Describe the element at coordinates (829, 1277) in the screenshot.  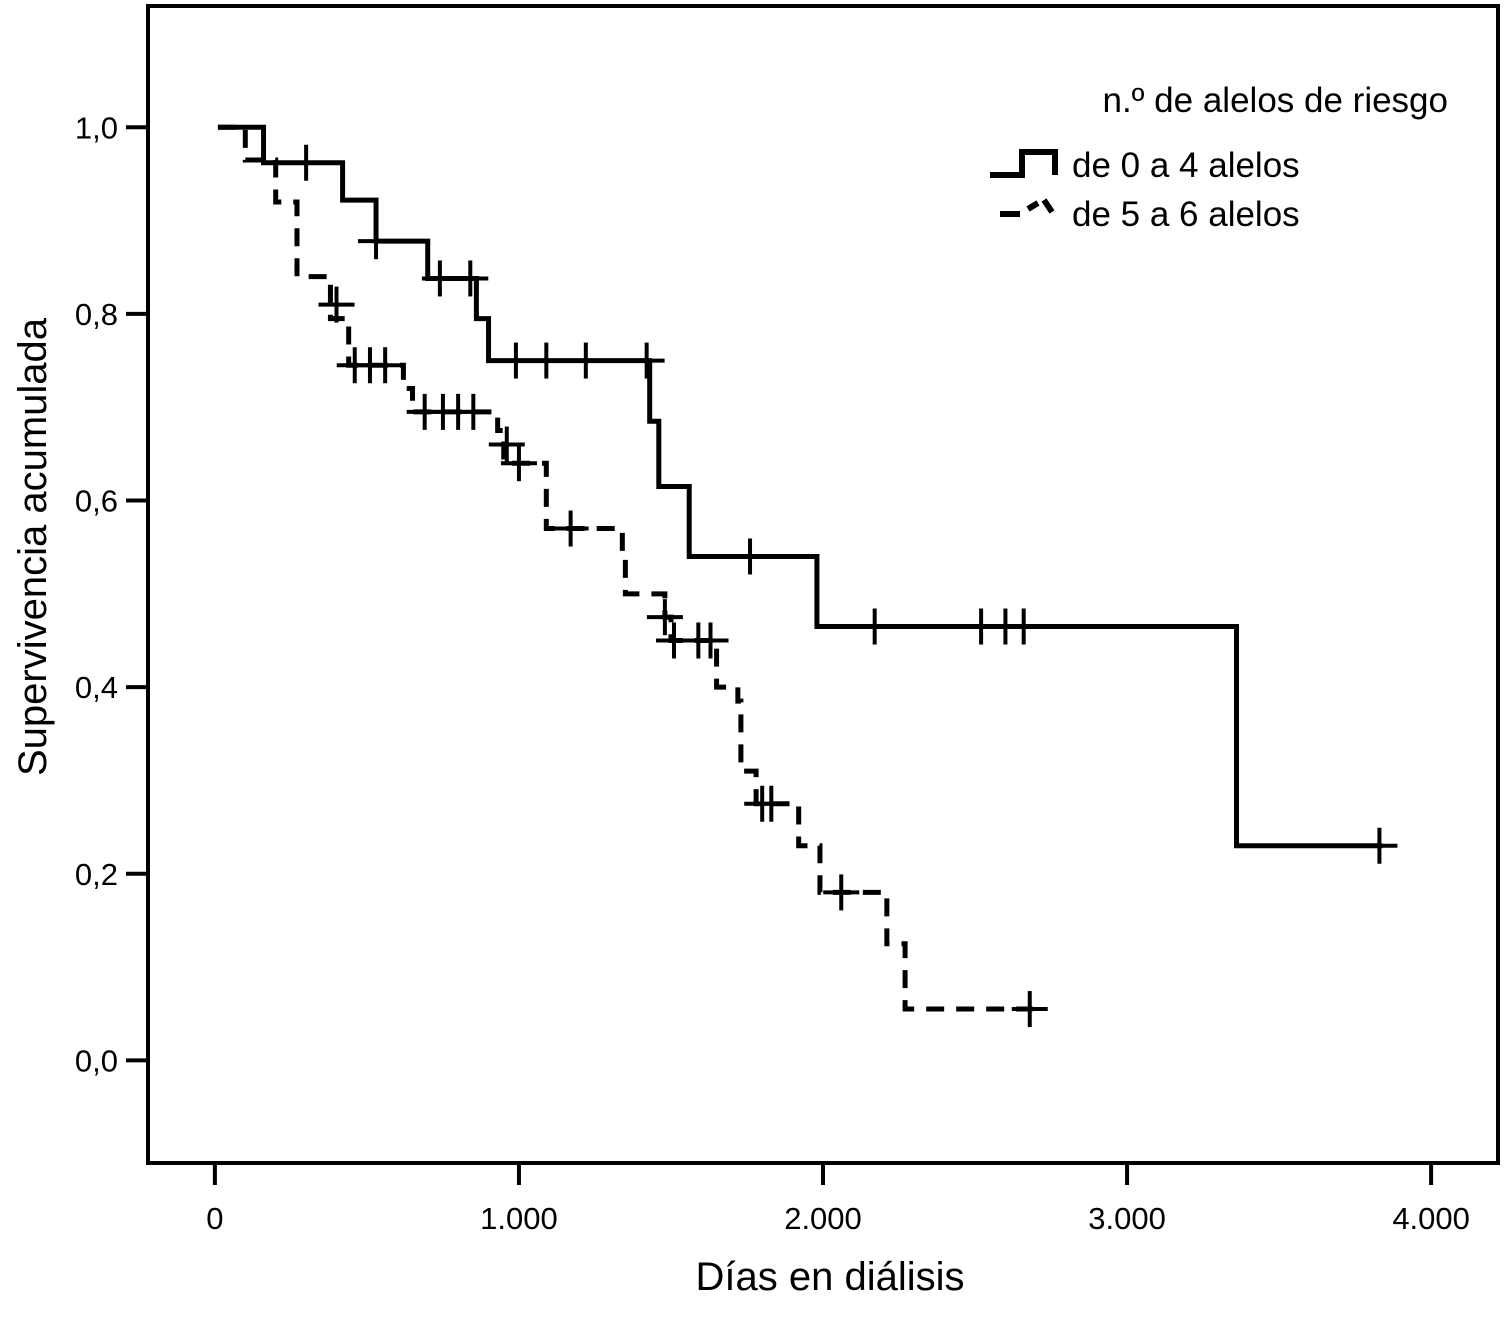
I see `x-axis-title: Días en diálisis` at that location.